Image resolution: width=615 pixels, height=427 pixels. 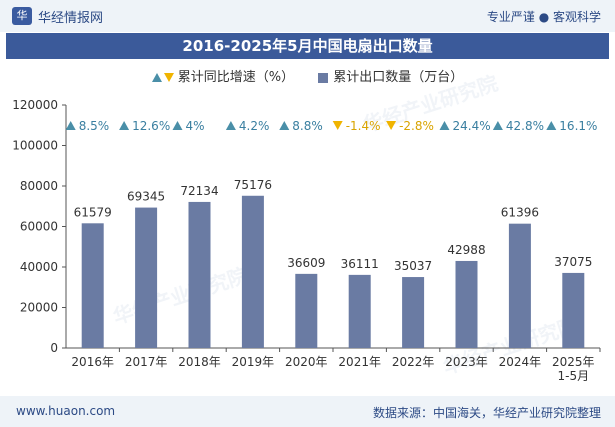 What do you see at coordinates (573, 262) in the screenshot?
I see `bar-value-label: 37075` at bounding box center [573, 262].